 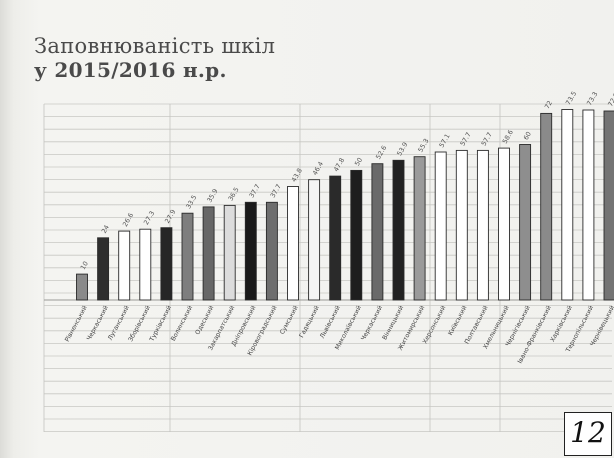 I want to click on data-label: 72, so click(x=548, y=104).